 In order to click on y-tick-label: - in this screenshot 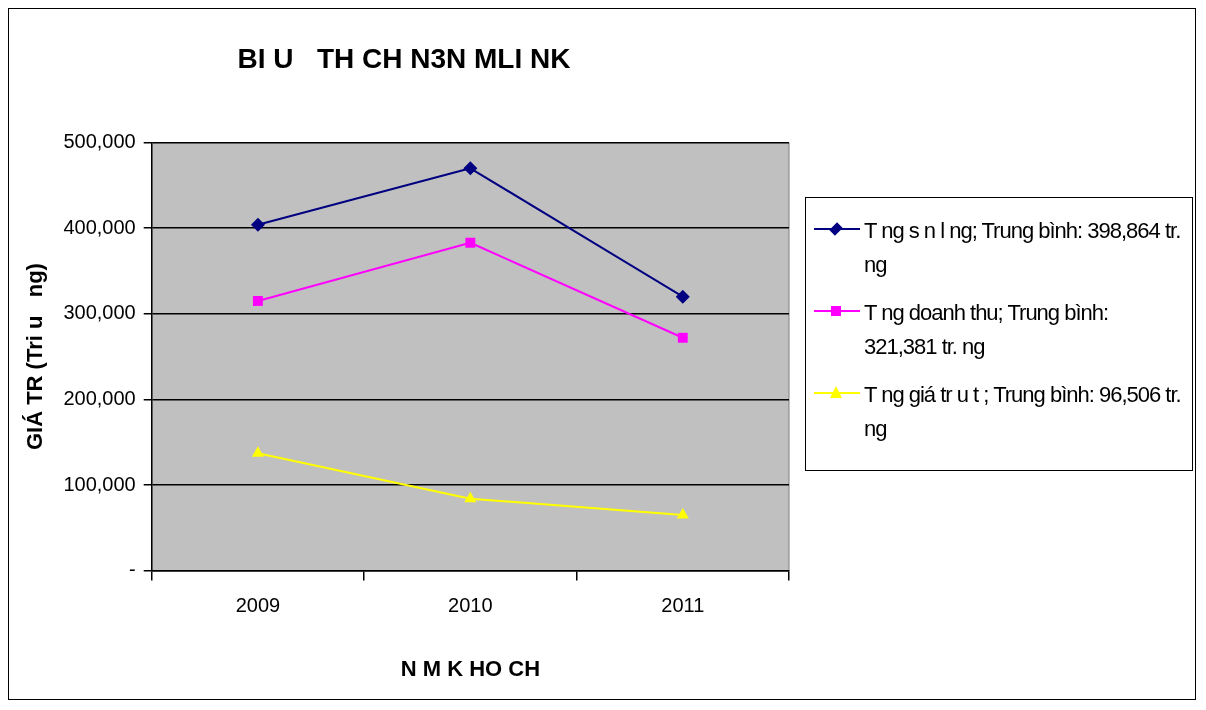, I will do `click(132, 569)`.